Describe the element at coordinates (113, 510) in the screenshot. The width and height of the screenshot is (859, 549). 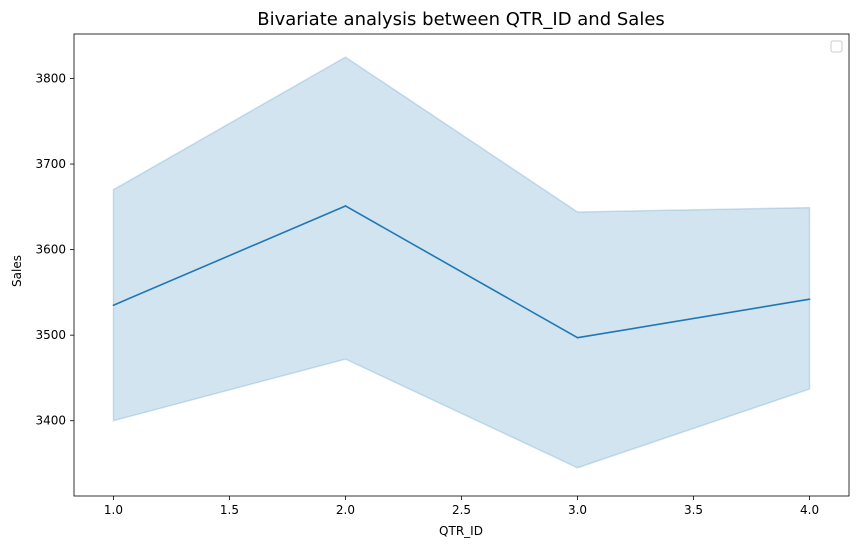
I see `x-tick-label: 1.0` at that location.